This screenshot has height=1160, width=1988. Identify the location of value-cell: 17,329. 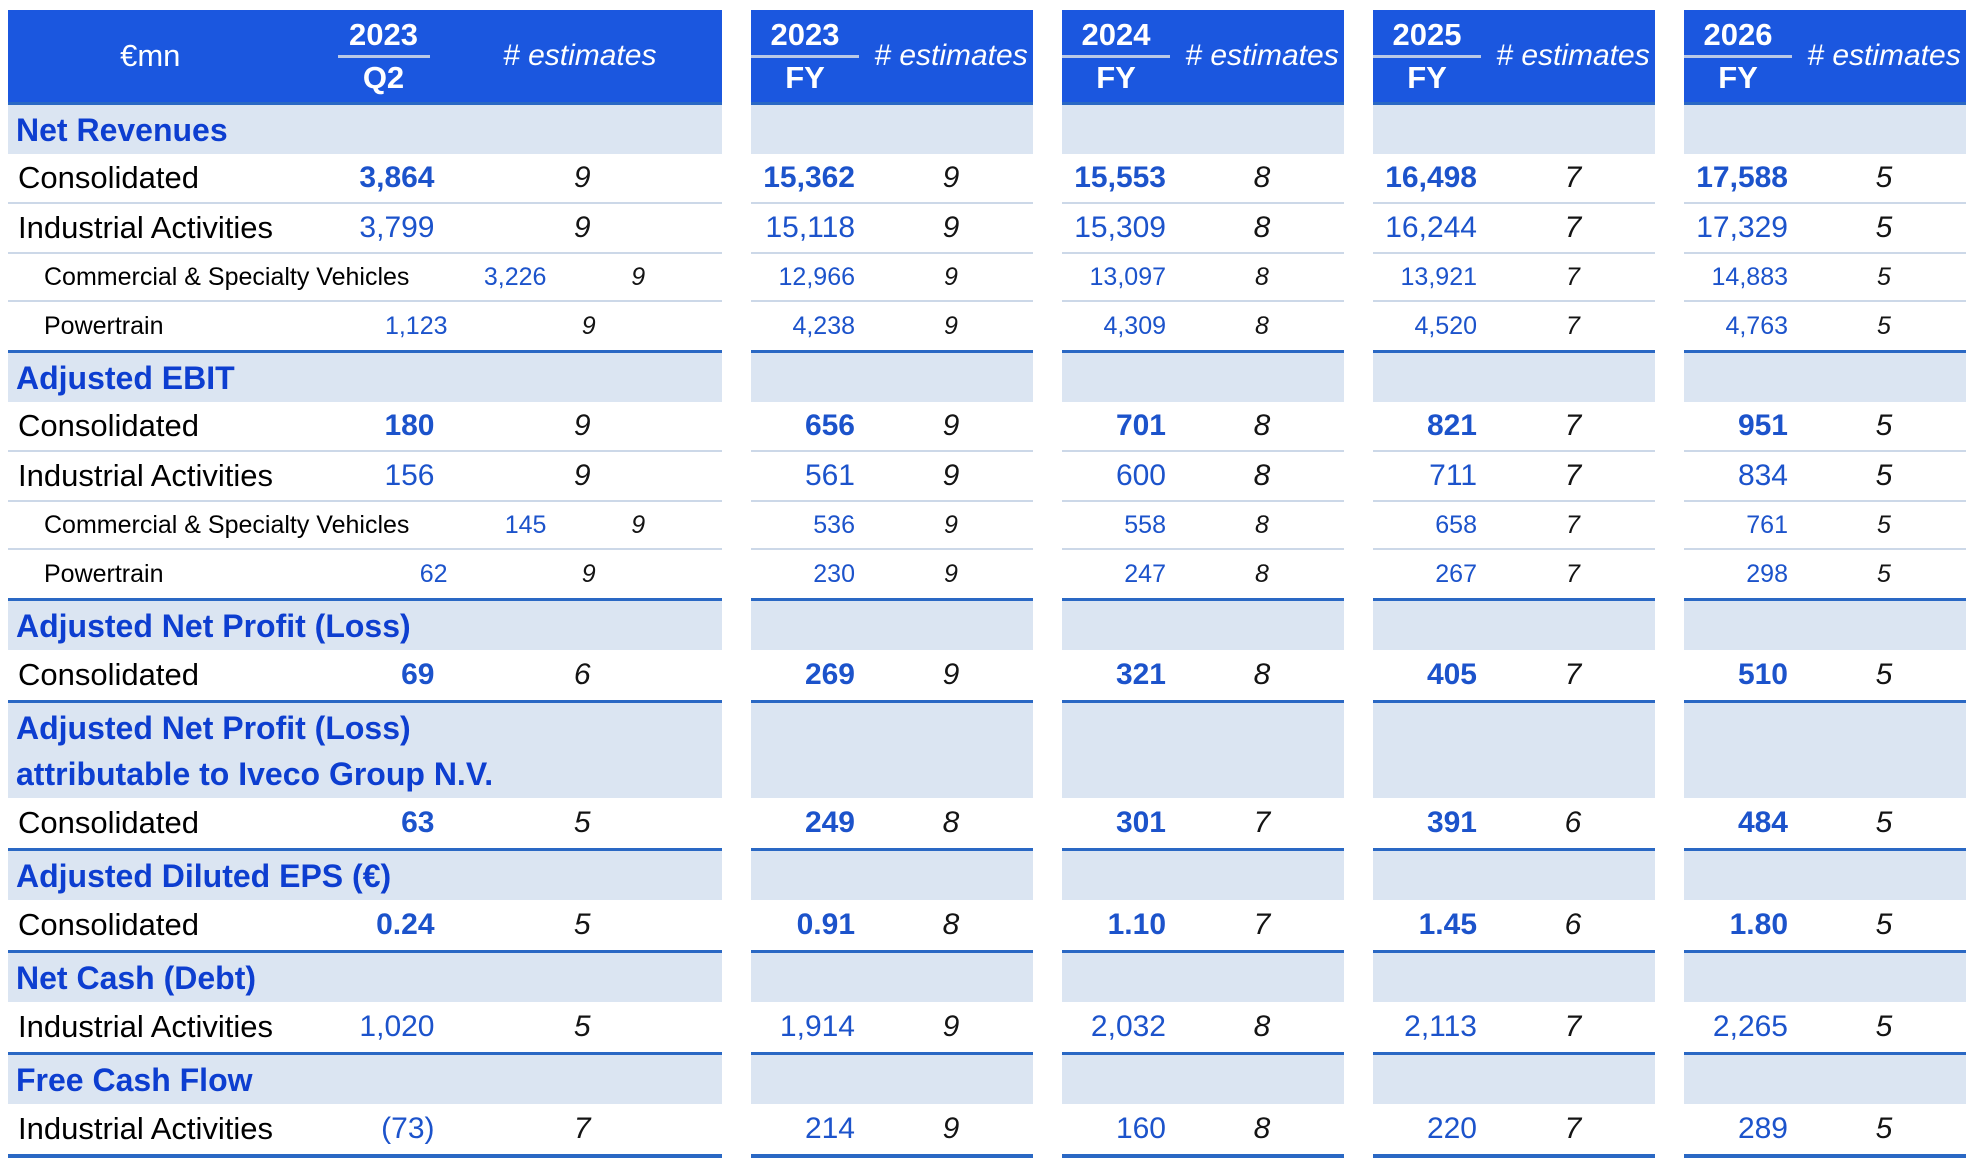
(1742, 227).